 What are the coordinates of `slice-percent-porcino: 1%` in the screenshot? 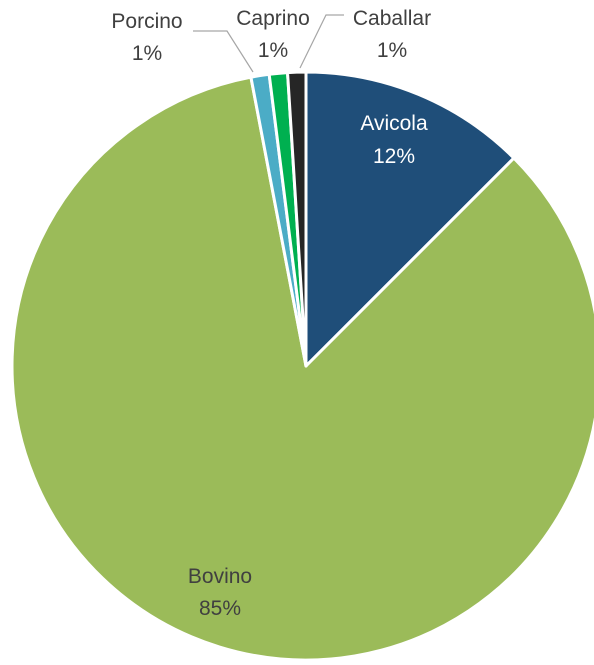 It's located at (147, 53).